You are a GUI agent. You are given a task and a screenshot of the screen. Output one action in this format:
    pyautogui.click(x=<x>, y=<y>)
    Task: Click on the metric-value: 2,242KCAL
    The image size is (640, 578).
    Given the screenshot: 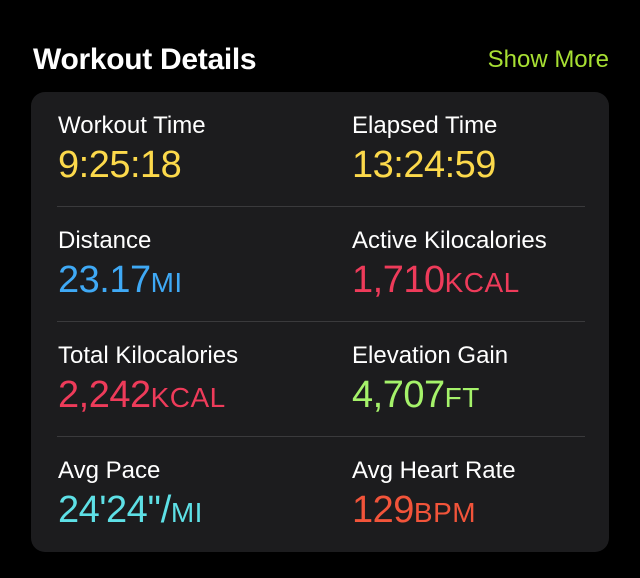 What is the action you would take?
    pyautogui.click(x=142, y=396)
    